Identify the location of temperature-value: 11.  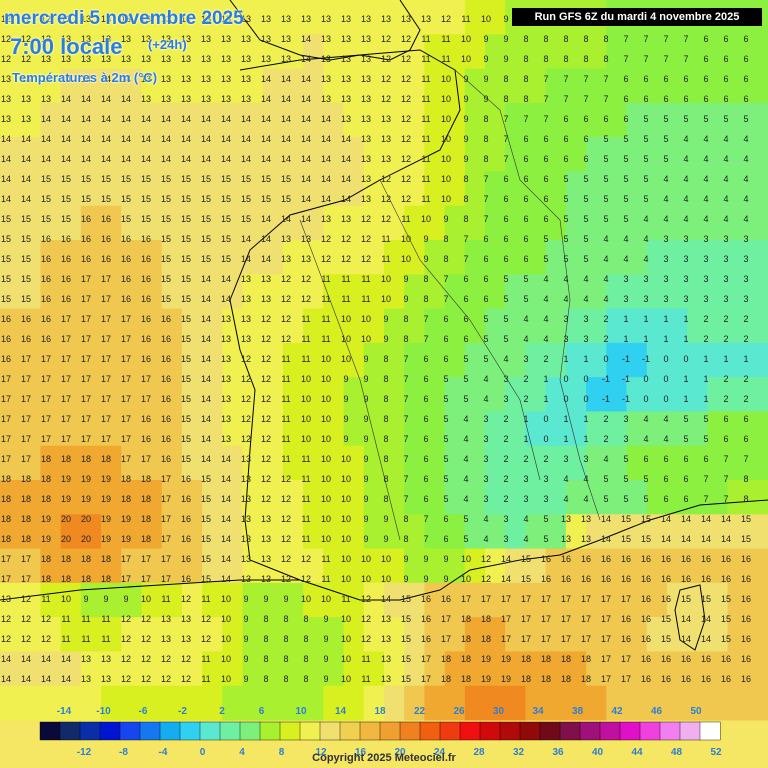
(285, 439).